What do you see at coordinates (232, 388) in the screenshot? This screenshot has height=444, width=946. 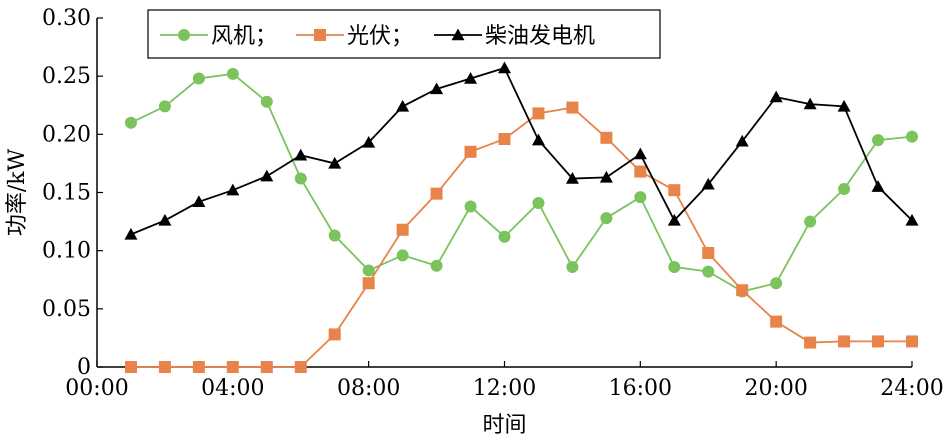 I see `x-tick-label: 04:00` at bounding box center [232, 388].